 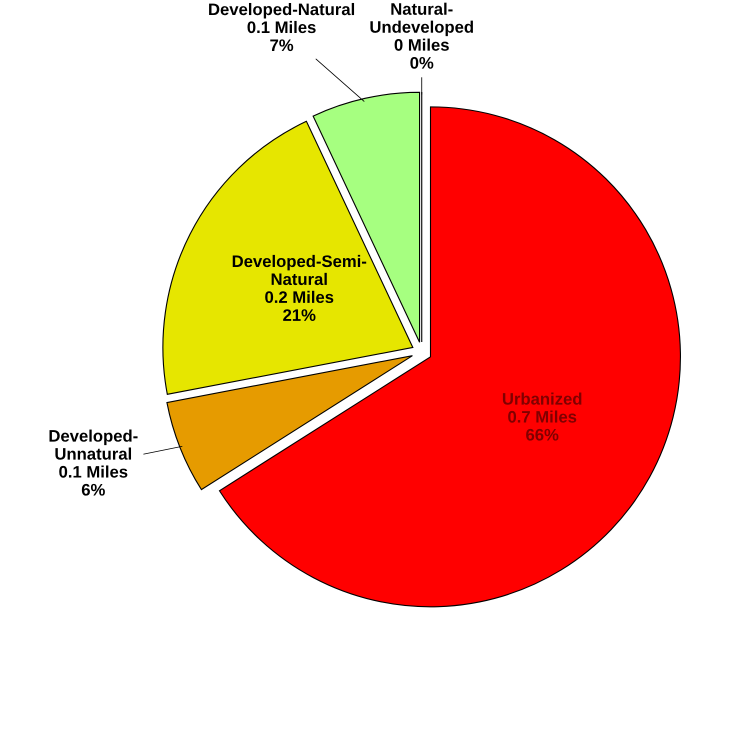 What do you see at coordinates (542, 398) in the screenshot?
I see `slice-label: Urbanized` at bounding box center [542, 398].